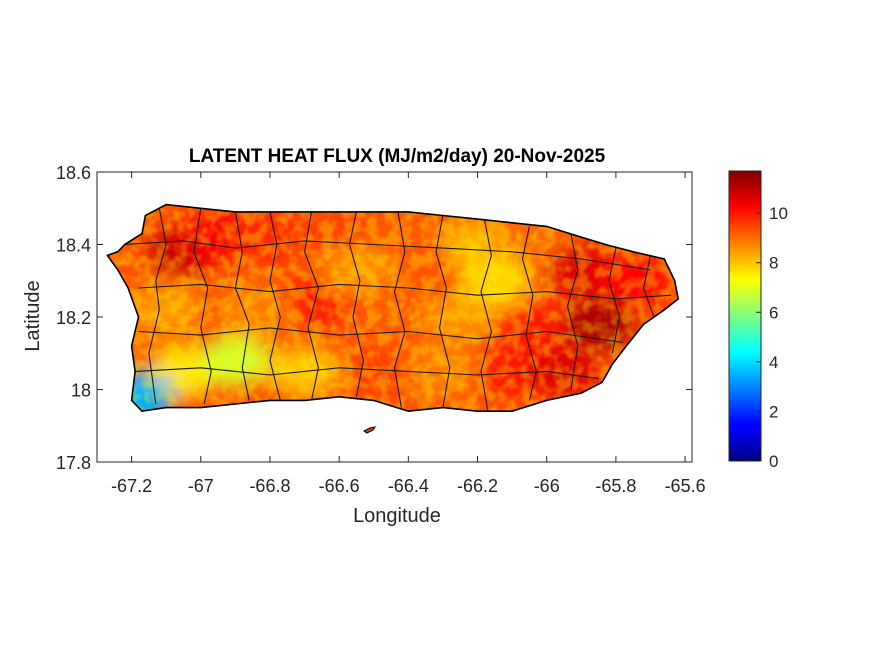 The height and width of the screenshot is (656, 875). I want to click on x-tick-label: -66.2, so click(477, 486).